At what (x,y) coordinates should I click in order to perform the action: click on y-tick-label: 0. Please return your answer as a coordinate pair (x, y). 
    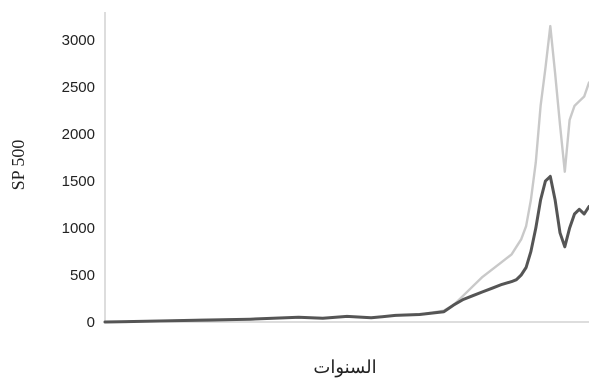
    Looking at the image, I should click on (91, 322).